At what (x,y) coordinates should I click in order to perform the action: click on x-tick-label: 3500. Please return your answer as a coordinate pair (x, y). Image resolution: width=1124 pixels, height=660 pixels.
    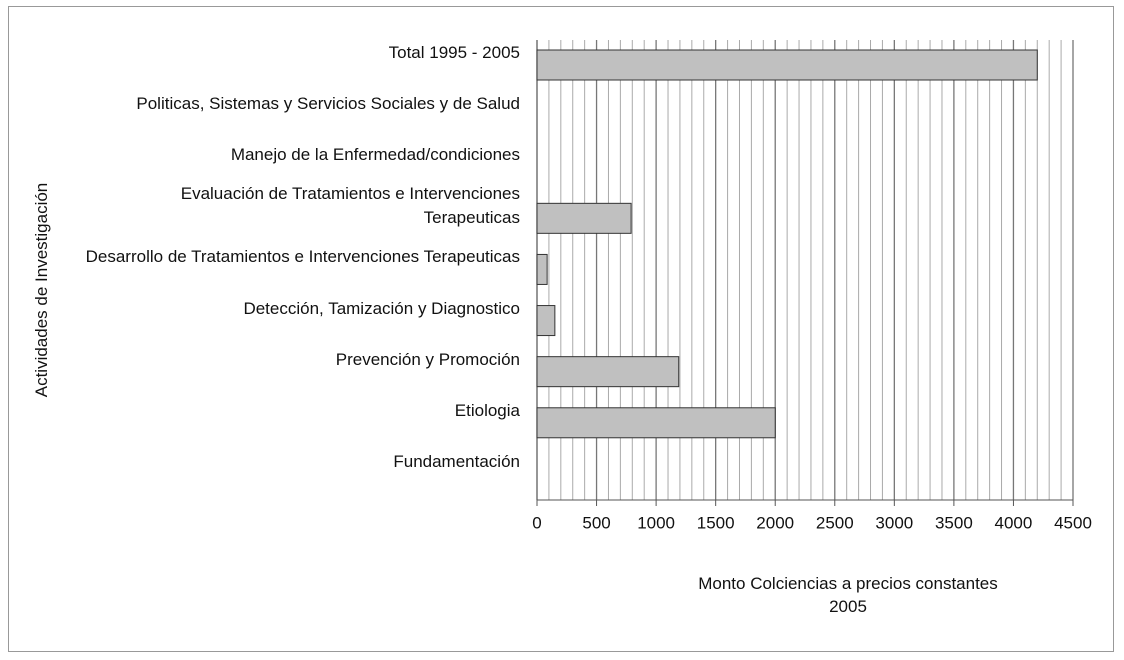
    Looking at the image, I should click on (954, 522).